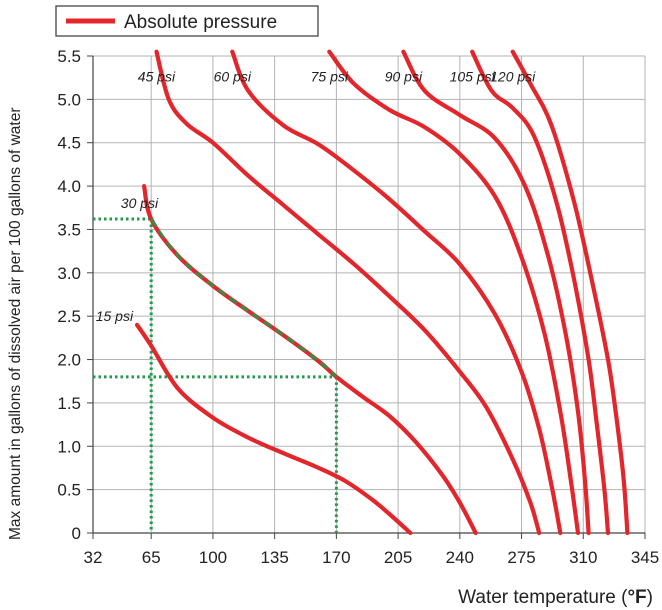 This screenshot has width=662, height=610. I want to click on y-tick-label: 4.0, so click(69, 186).